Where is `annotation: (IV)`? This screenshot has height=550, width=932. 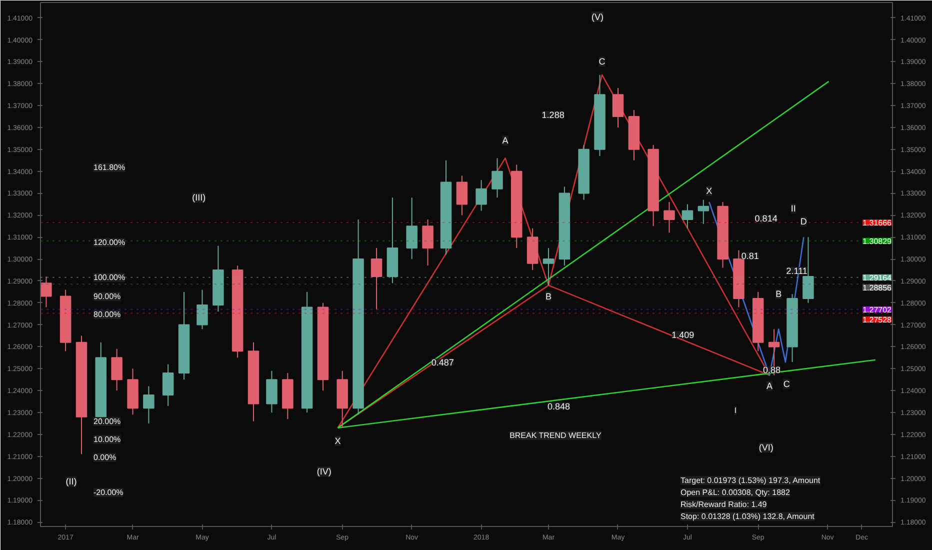
annotation: (IV) is located at coordinates (324, 471).